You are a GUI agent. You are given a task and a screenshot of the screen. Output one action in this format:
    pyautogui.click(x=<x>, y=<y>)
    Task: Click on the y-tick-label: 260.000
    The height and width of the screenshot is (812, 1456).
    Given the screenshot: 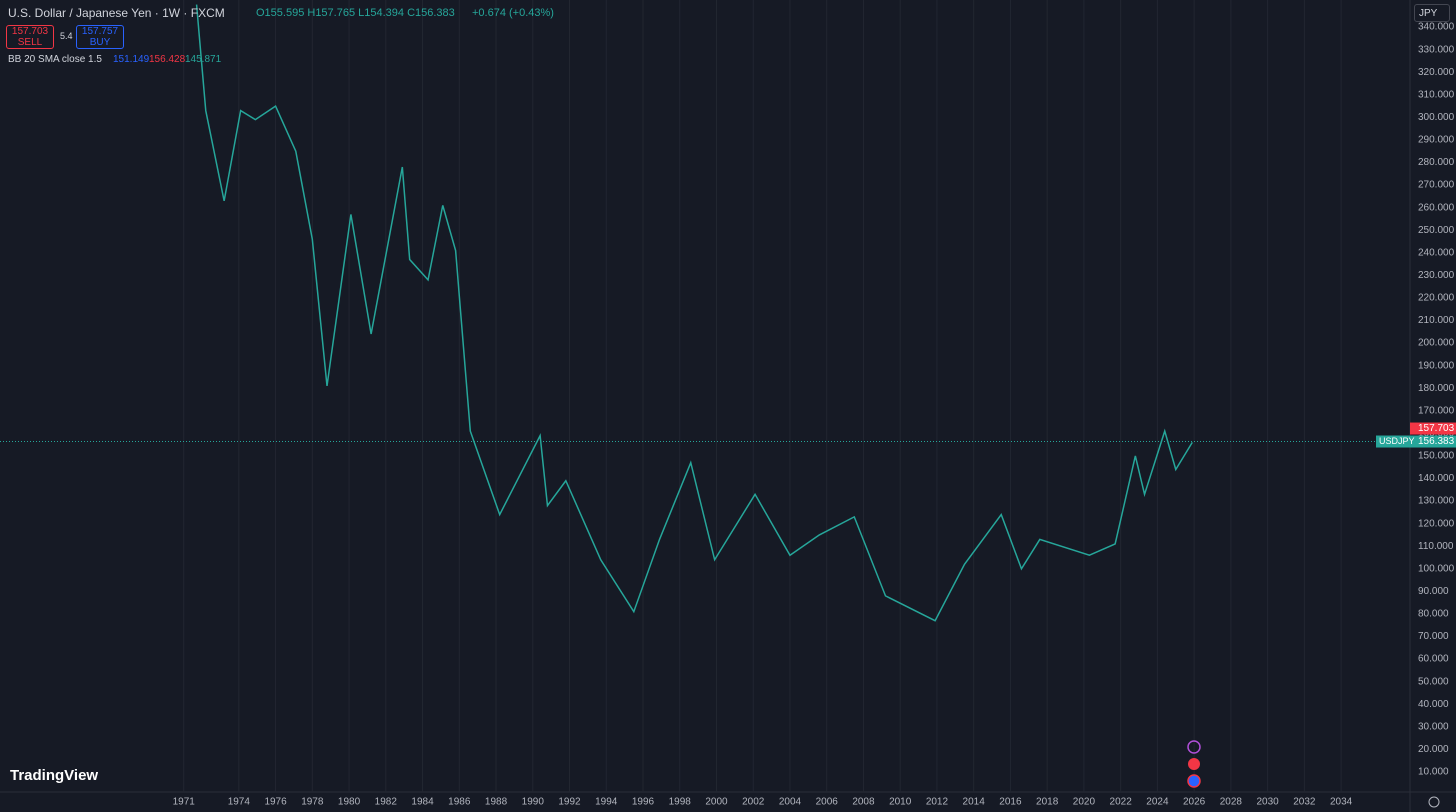 What is the action you would take?
    pyautogui.click(x=1436, y=207)
    